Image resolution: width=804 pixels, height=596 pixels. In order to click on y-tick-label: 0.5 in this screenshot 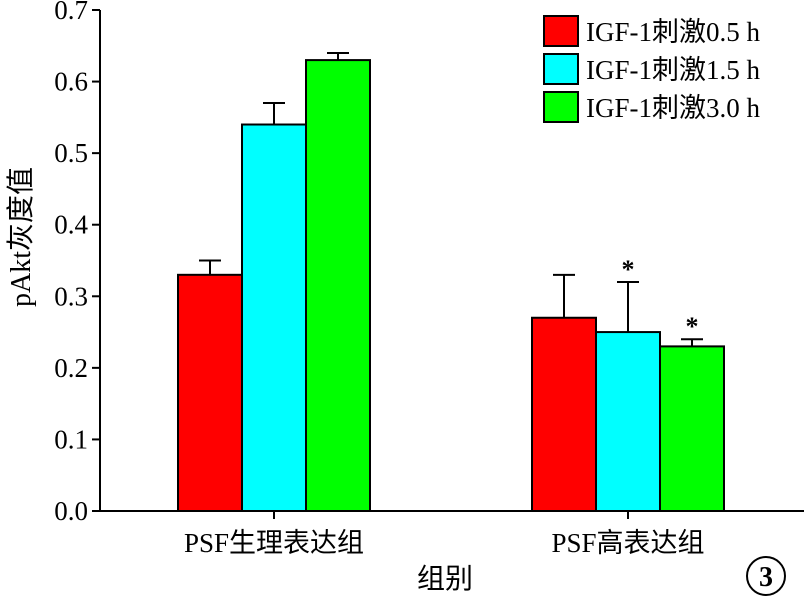, I will do `click(71, 153)`.